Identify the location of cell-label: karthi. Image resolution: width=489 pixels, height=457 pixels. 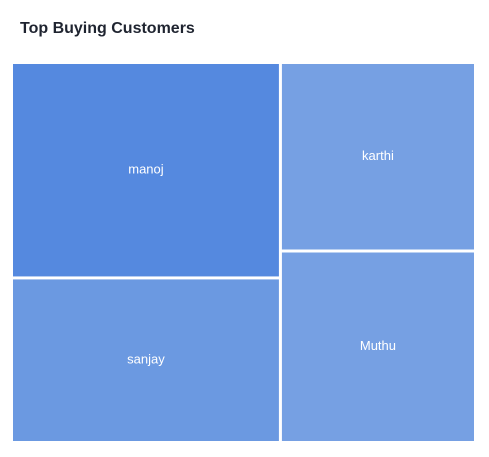
(378, 155).